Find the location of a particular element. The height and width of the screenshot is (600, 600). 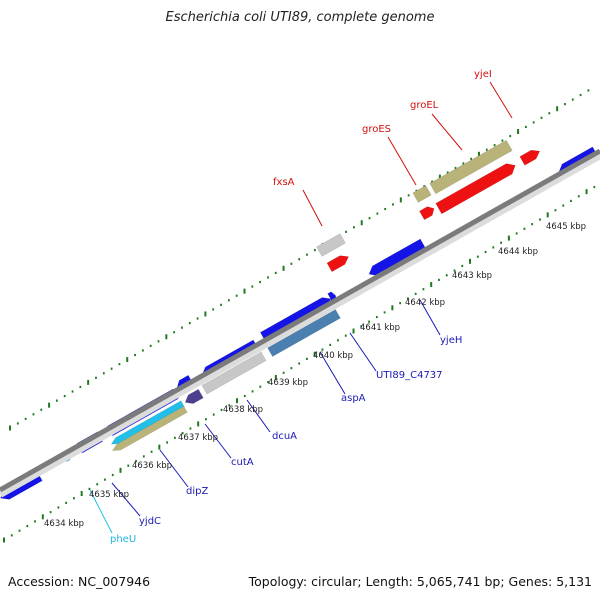

scale-label-11: 4645 kbp is located at coordinates (566, 227).